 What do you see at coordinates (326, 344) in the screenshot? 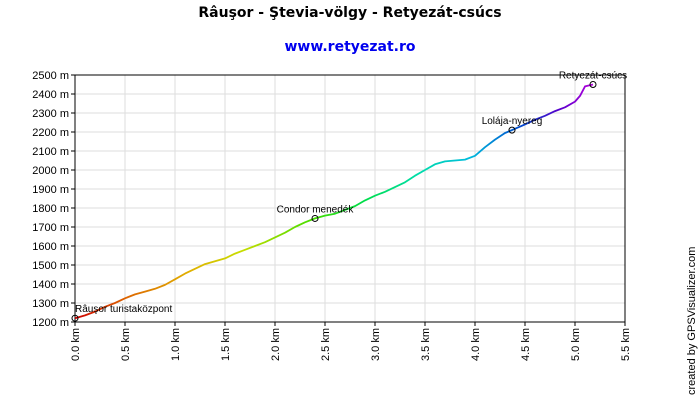
I see `x-tick-label: 2.5 km` at bounding box center [326, 344].